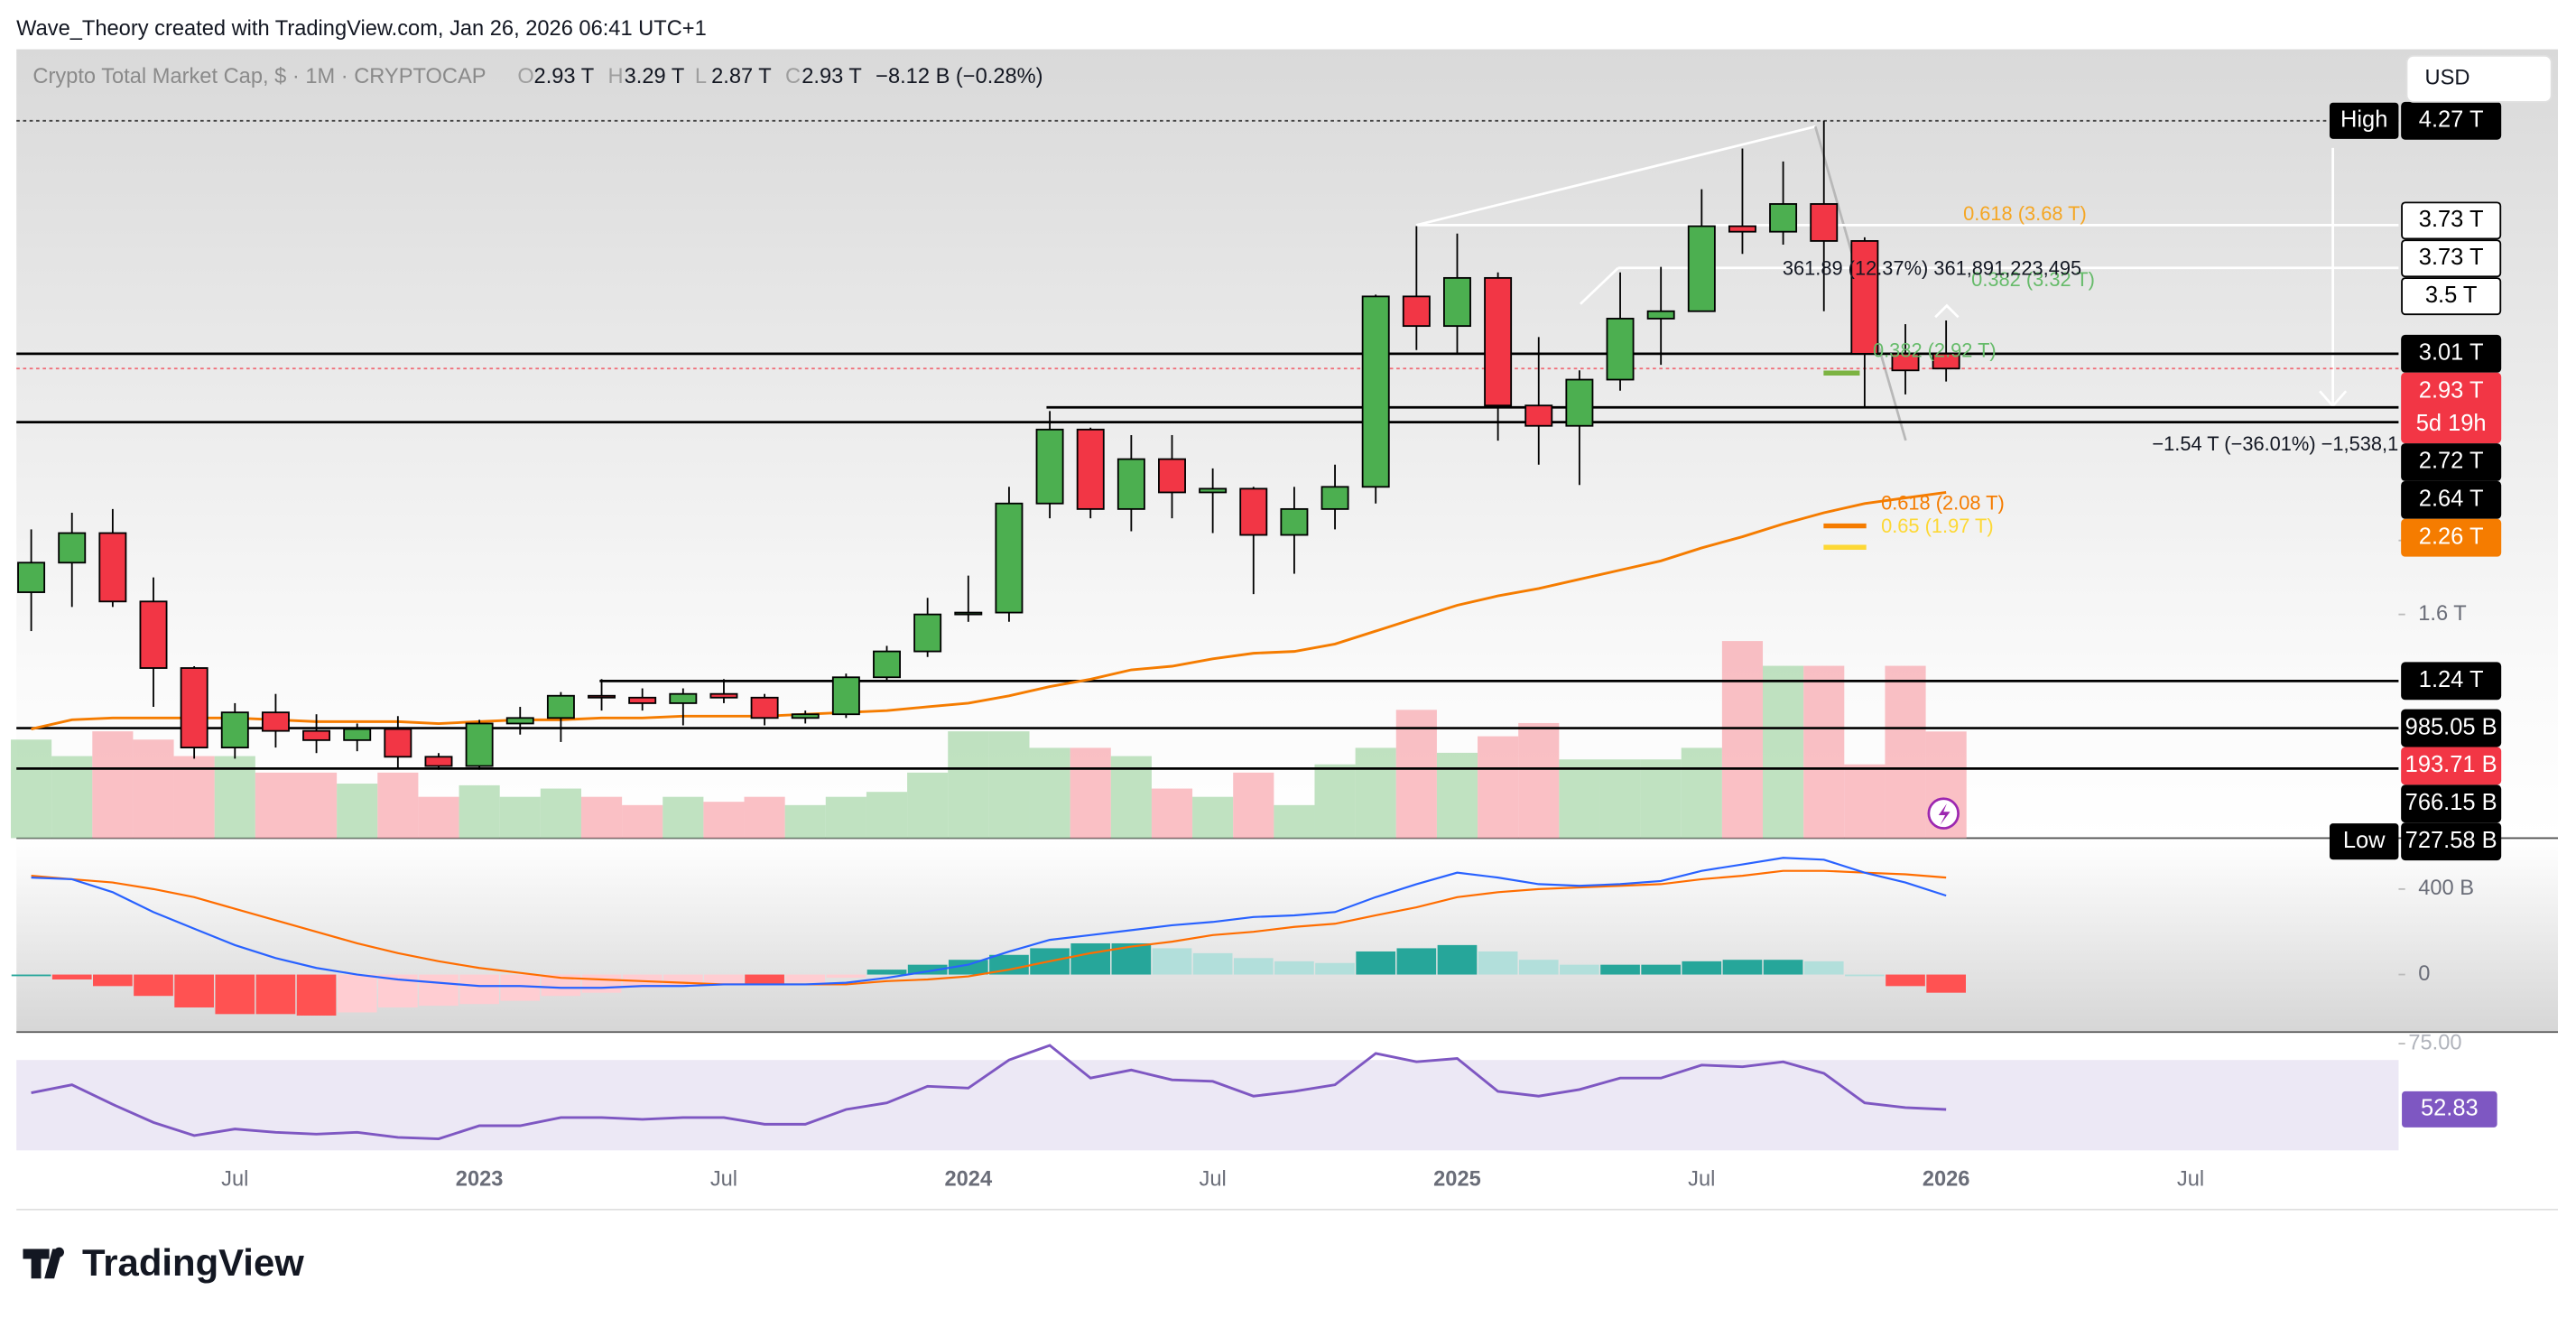 This screenshot has width=2576, height=1318. What do you see at coordinates (615, 76) in the screenshot?
I see `ohlc-key: H` at bounding box center [615, 76].